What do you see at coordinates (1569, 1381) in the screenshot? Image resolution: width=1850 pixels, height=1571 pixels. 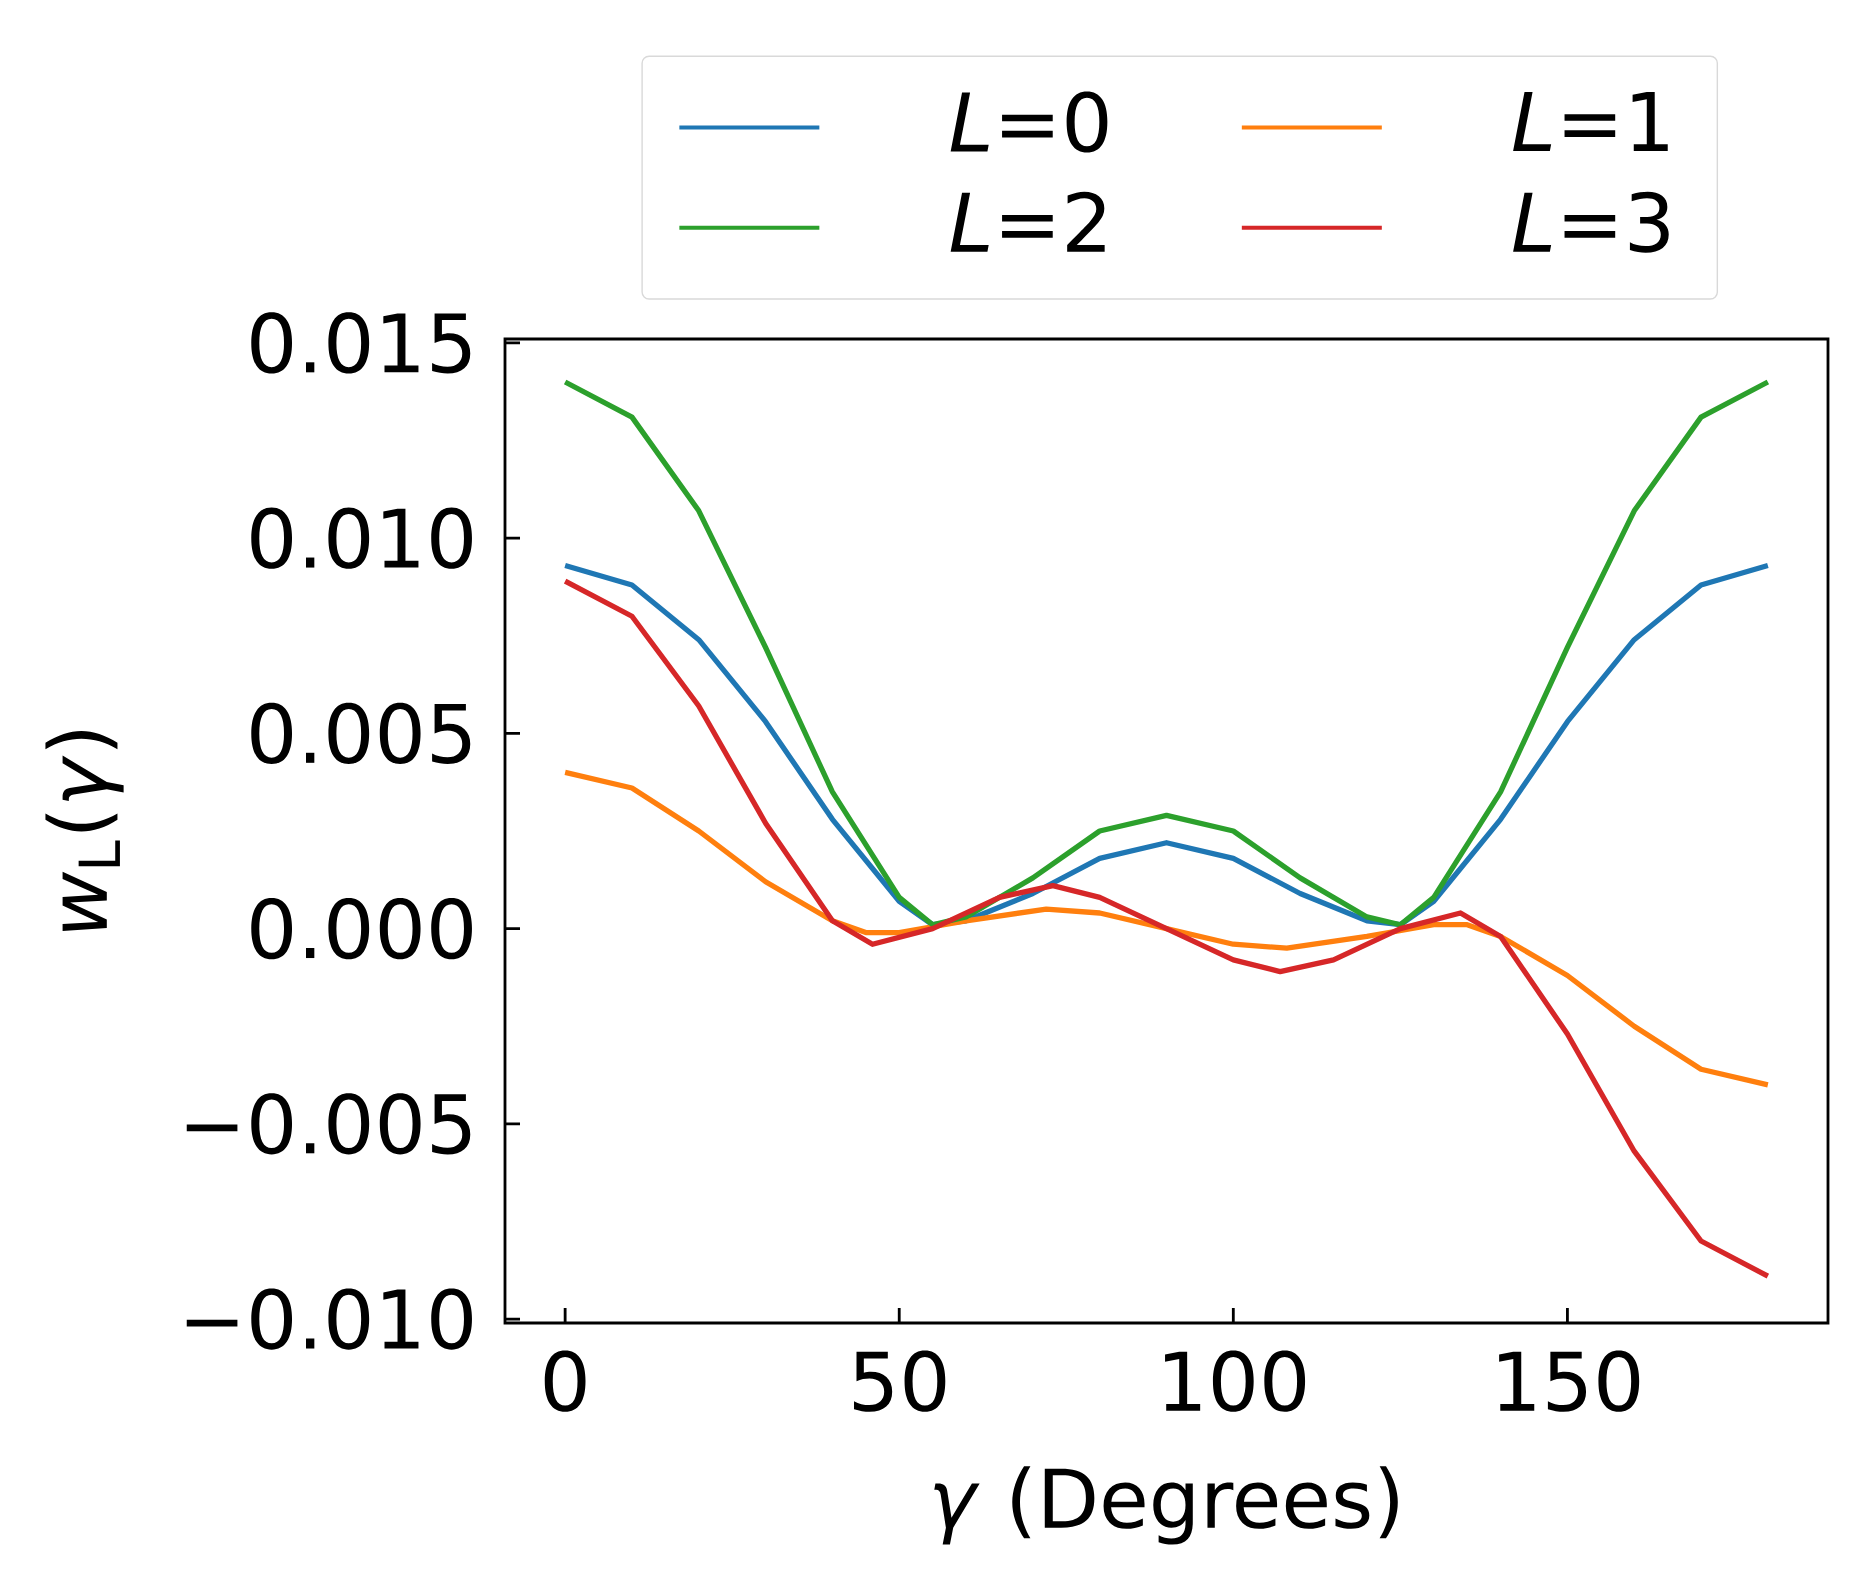 I see `x-tick-label: 150` at bounding box center [1569, 1381].